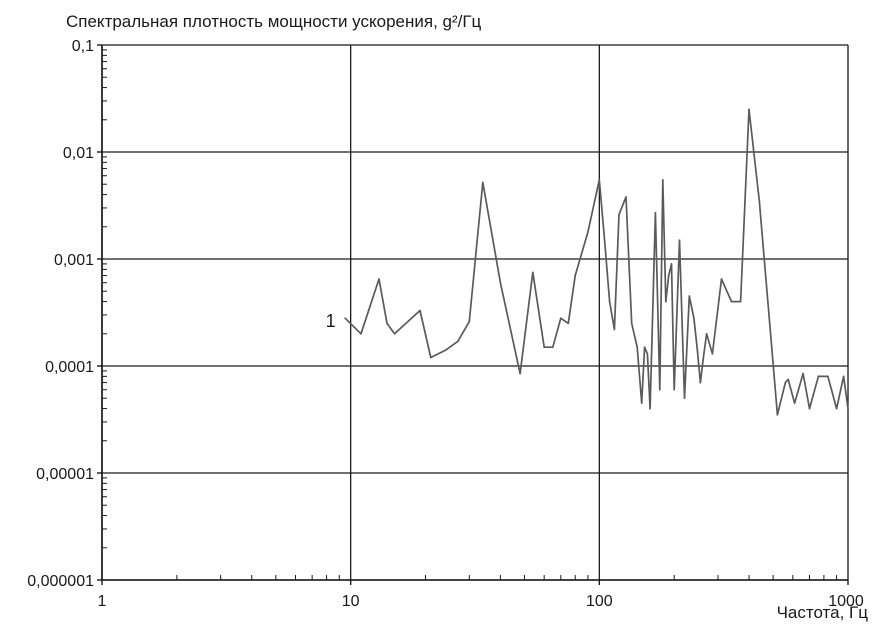 This screenshot has width=874, height=629. What do you see at coordinates (102, 601) in the screenshot?
I see `x-tick-label: 1` at bounding box center [102, 601].